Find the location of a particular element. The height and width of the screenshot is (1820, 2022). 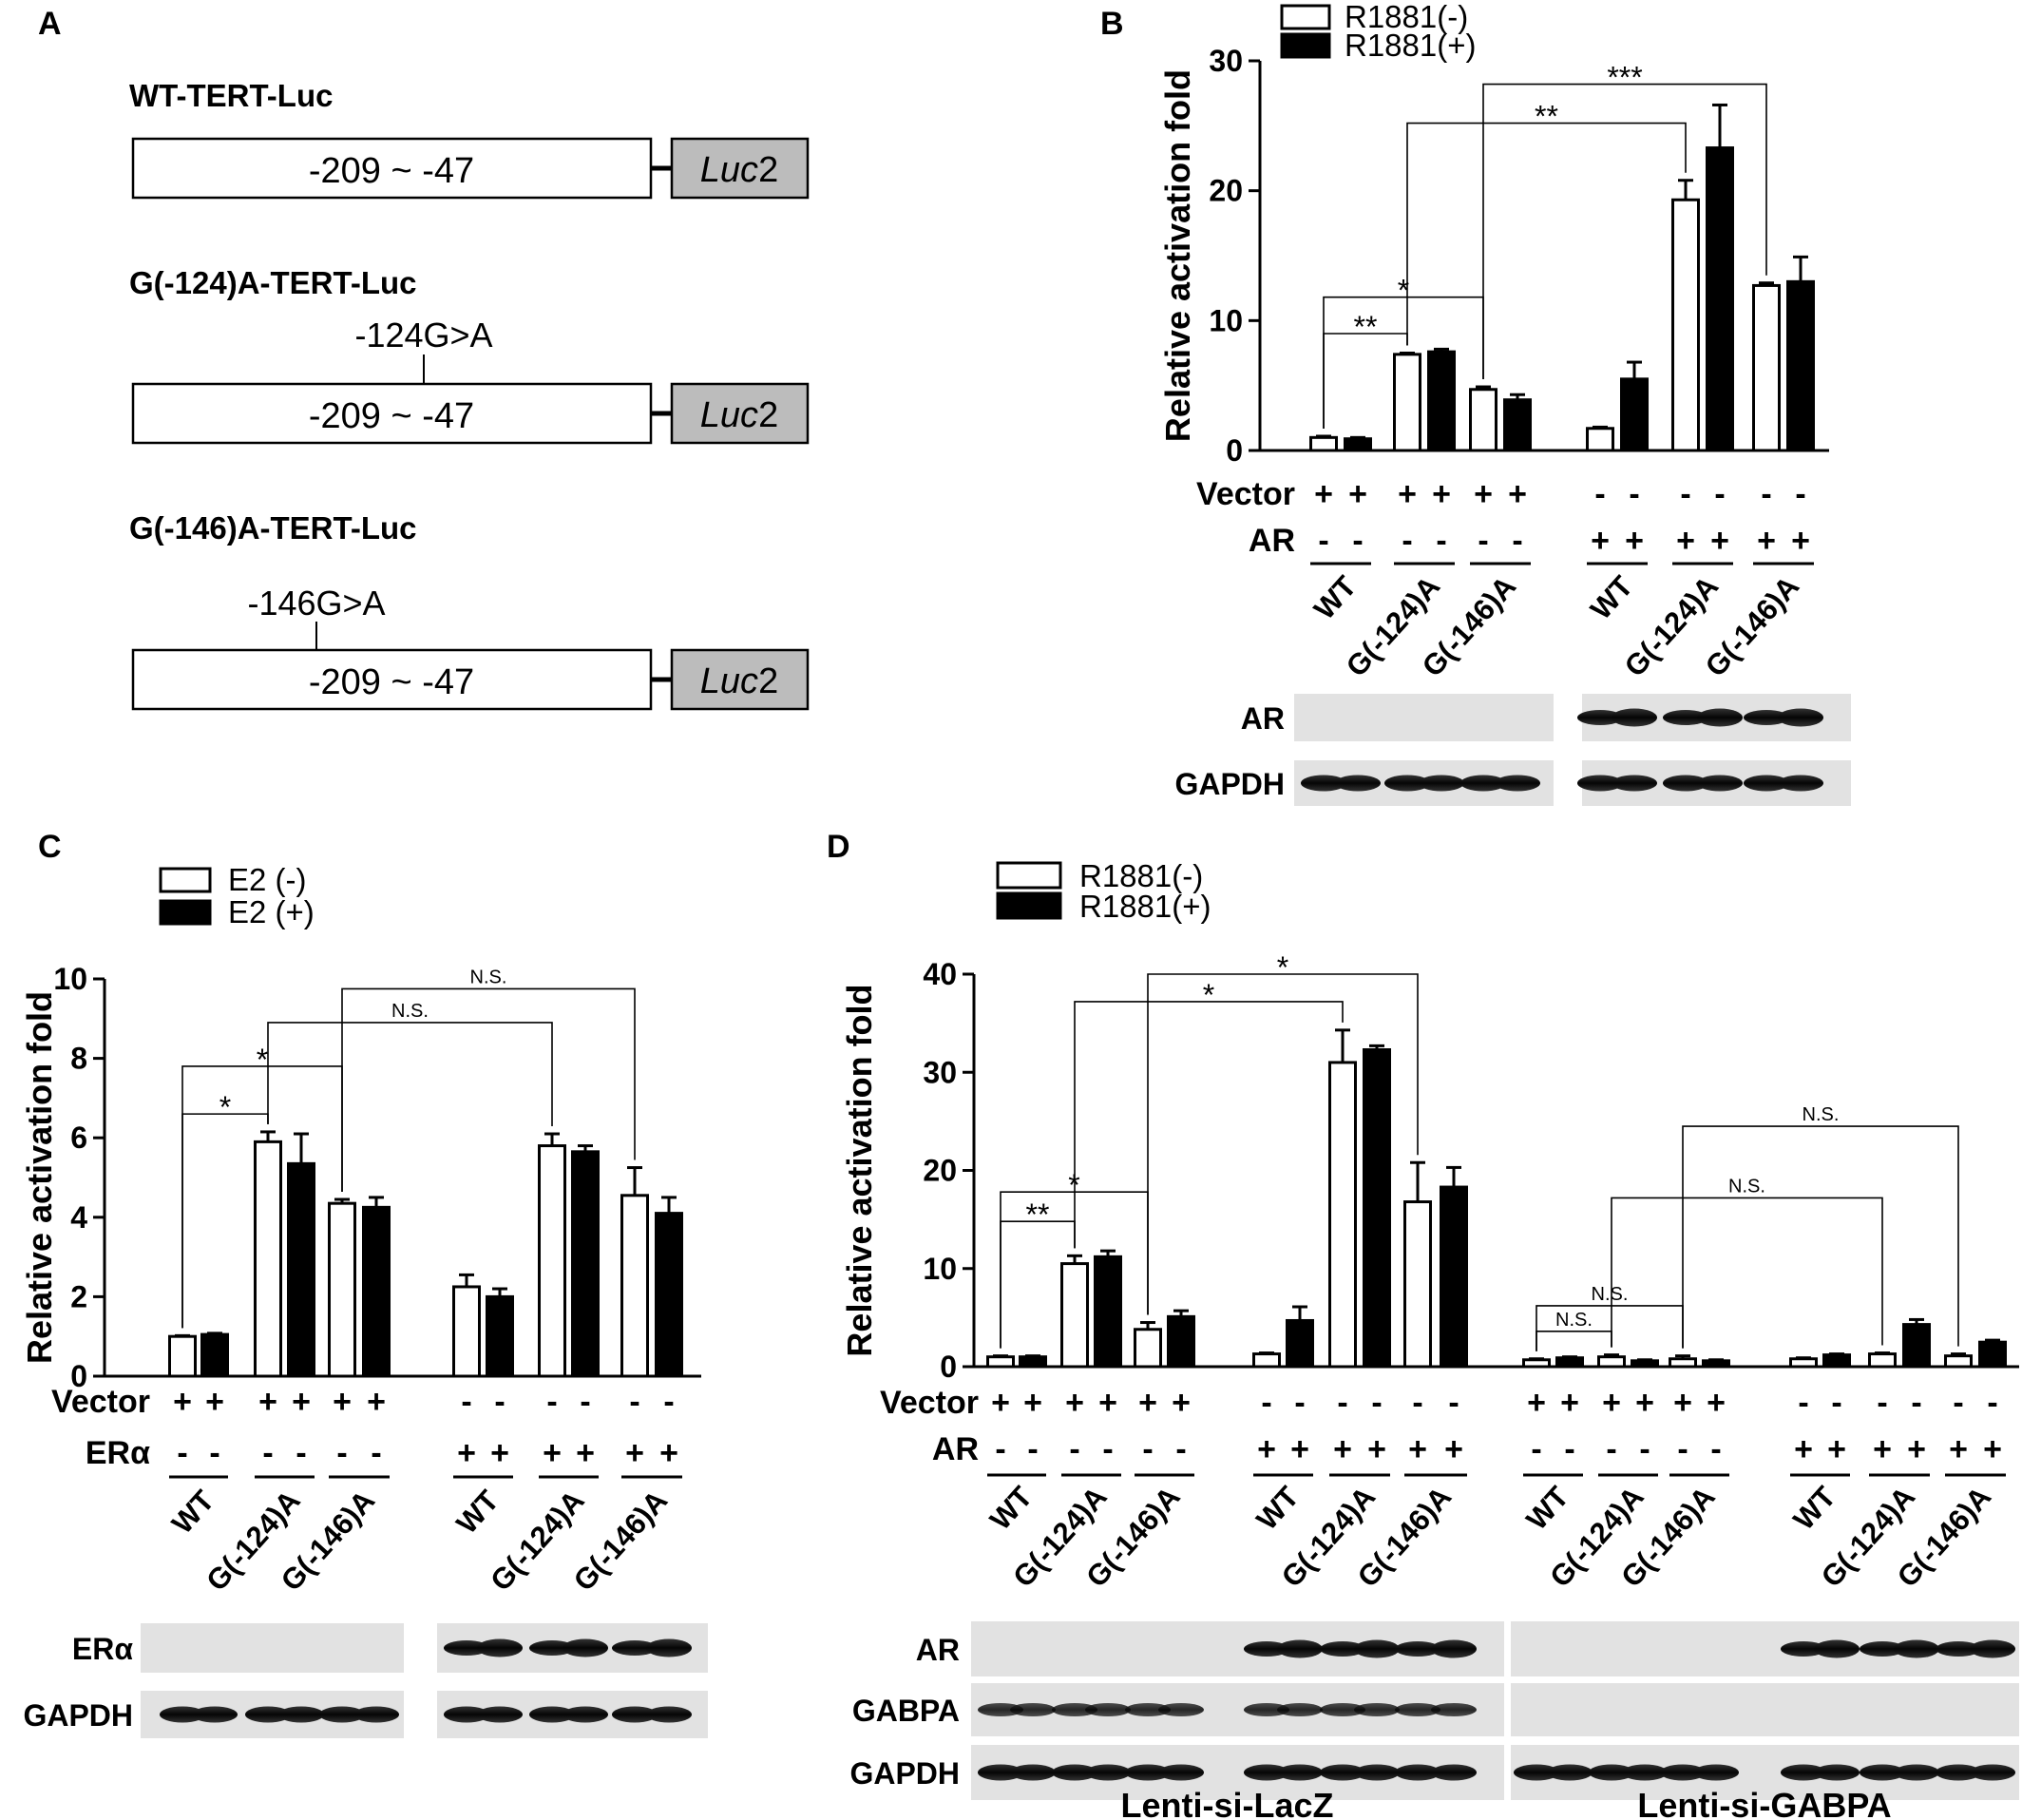

y-tick-label-d: 0 is located at coordinates (948, 1367).